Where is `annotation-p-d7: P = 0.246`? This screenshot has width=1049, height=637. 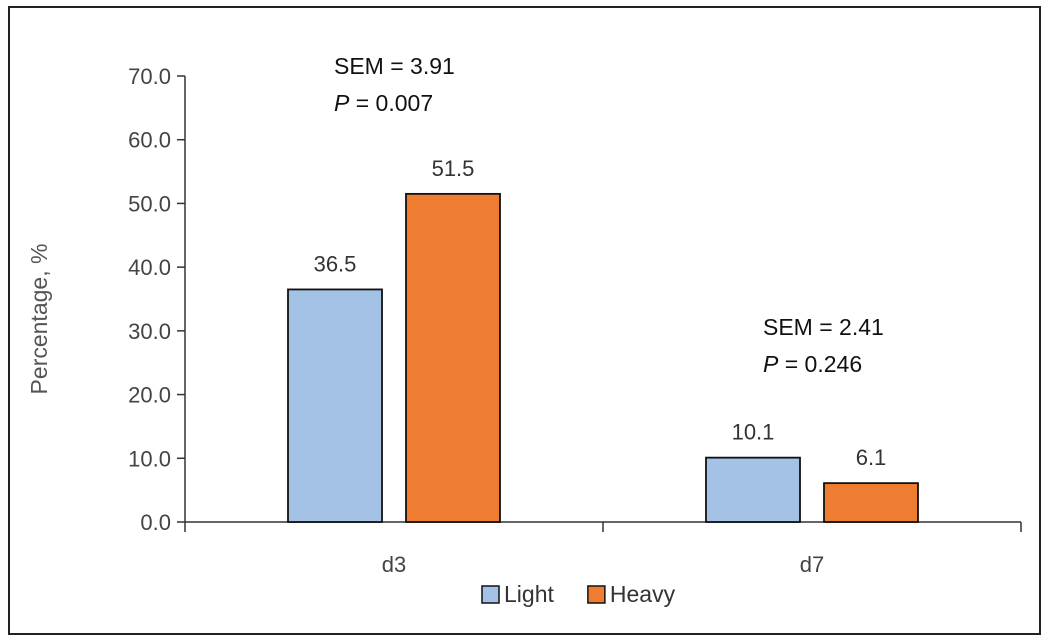
annotation-p-d7: P = 0.246 is located at coordinates (812, 364).